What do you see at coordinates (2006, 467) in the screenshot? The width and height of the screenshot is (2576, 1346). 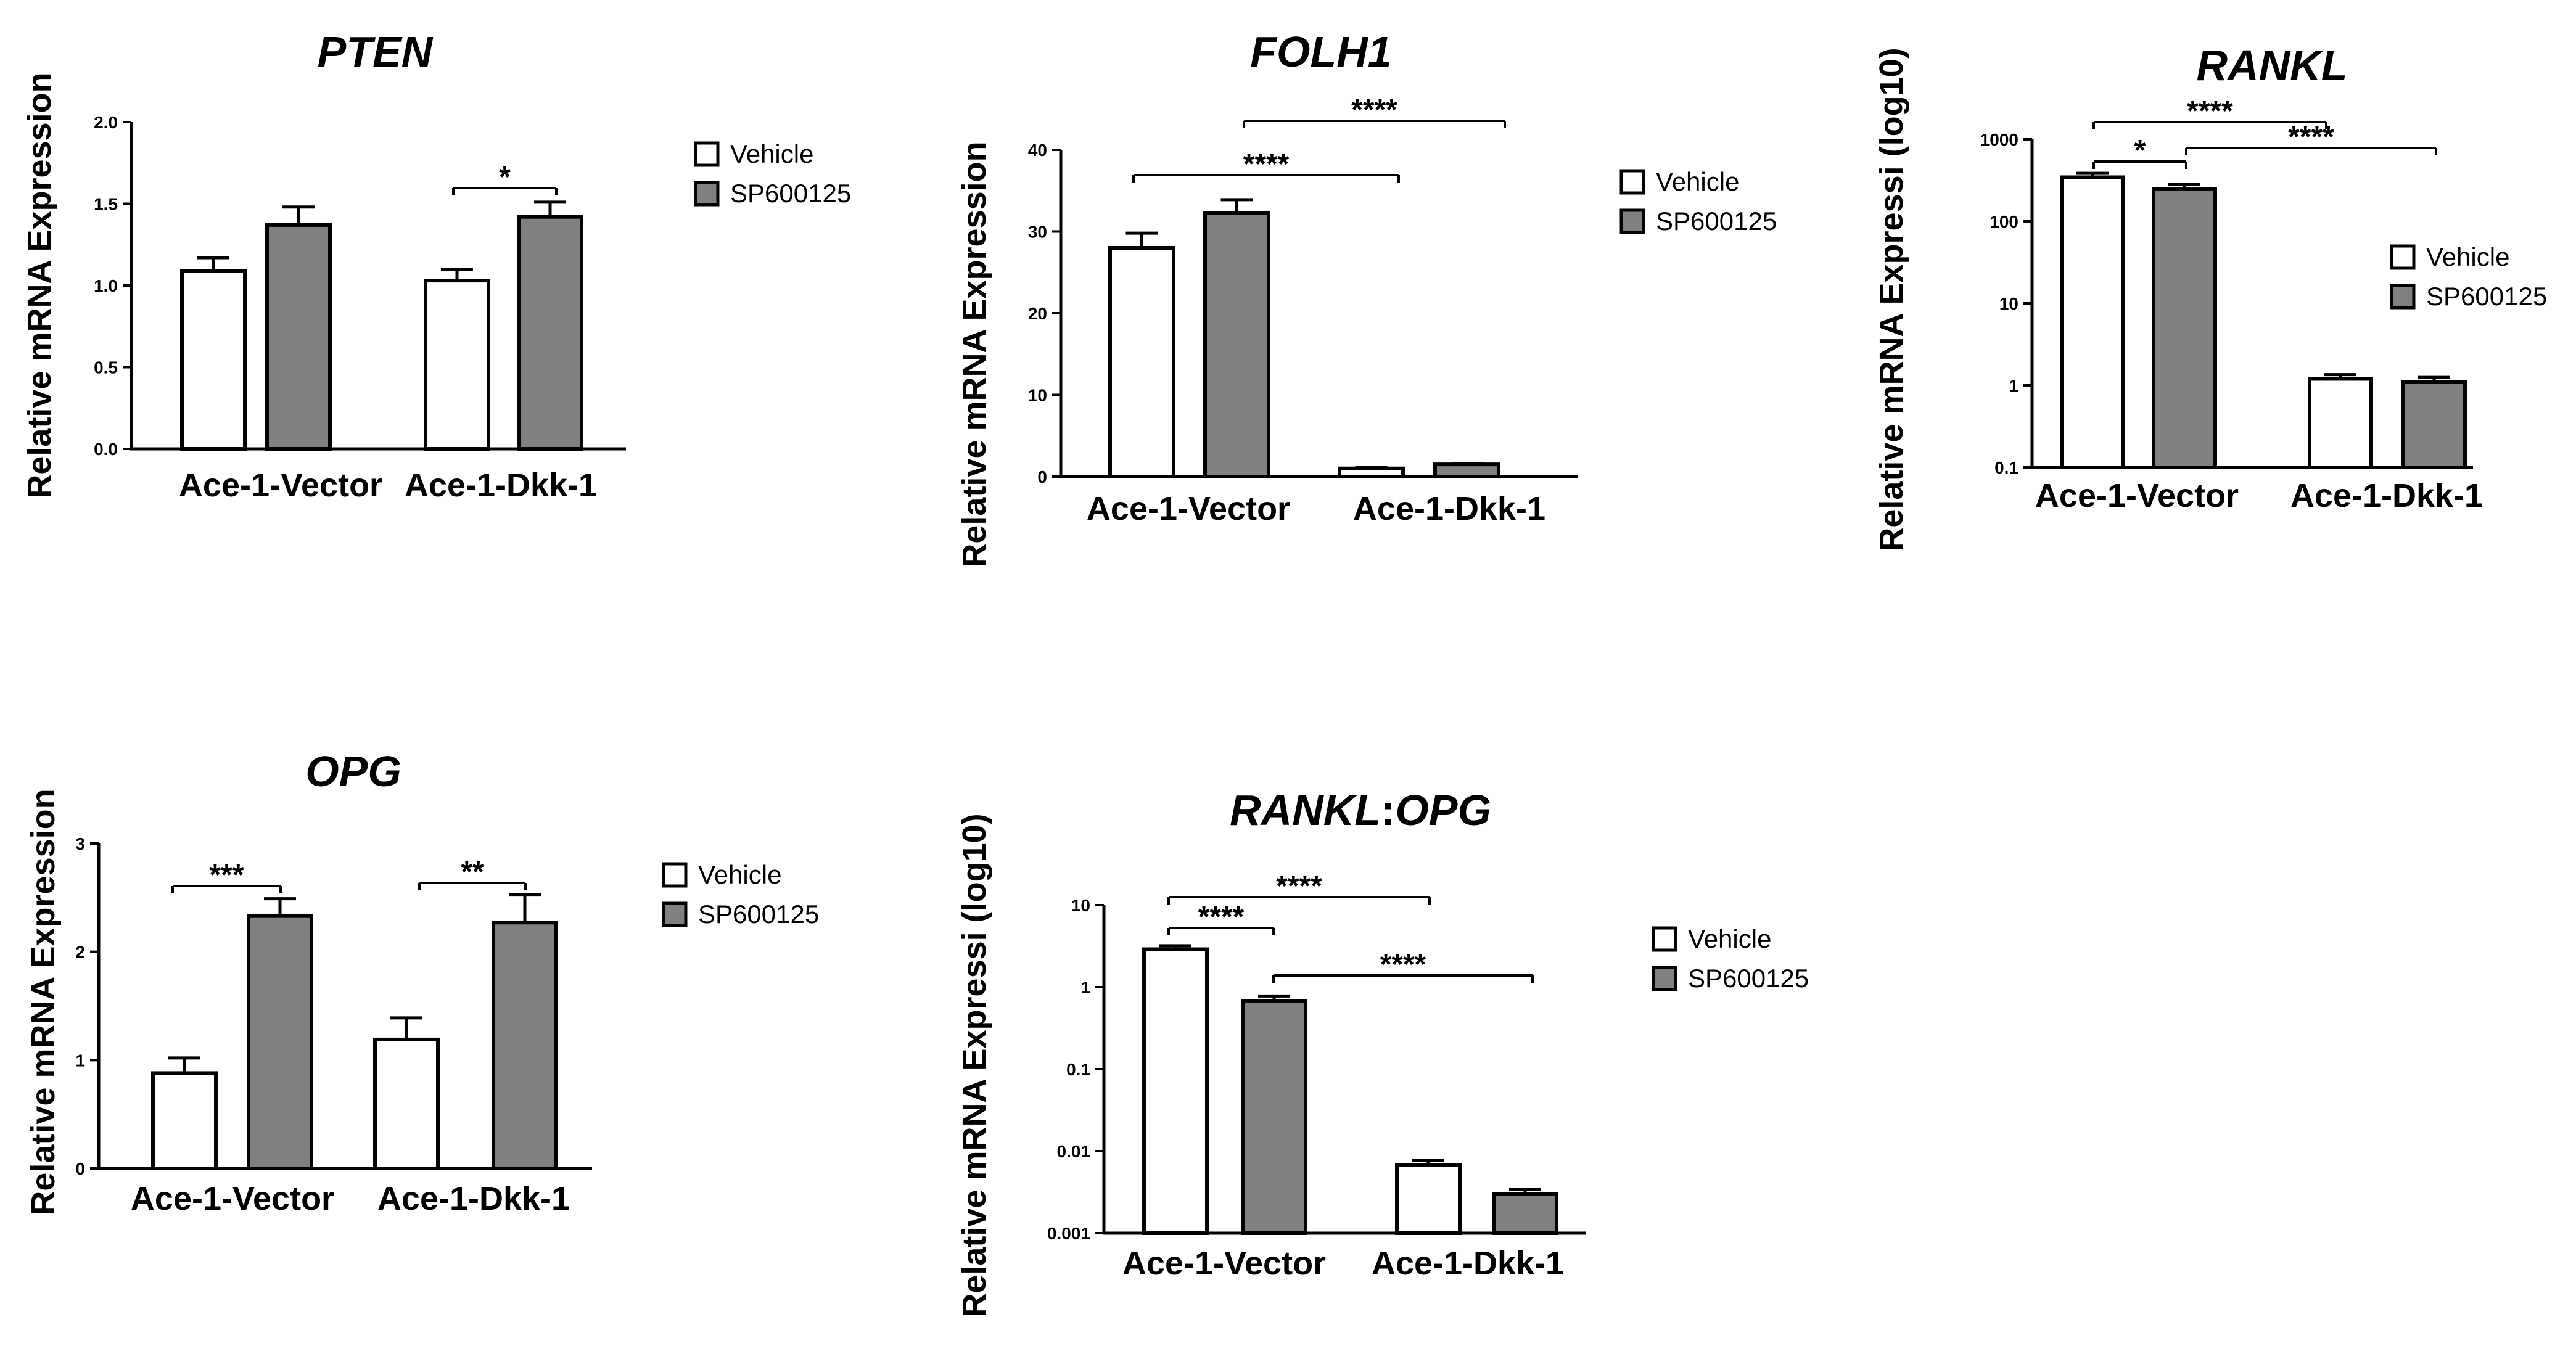 I see `y-tick-label: 0.1` at bounding box center [2006, 467].